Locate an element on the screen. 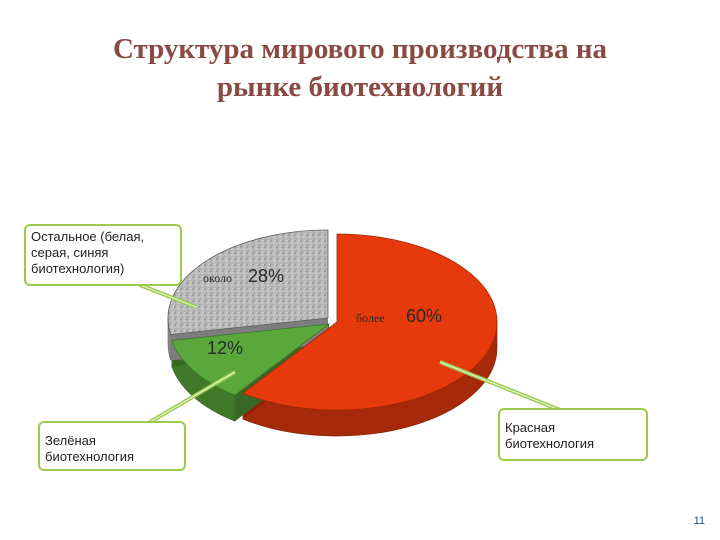 Image resolution: width=720 pixels, height=540 pixels. slice-prefix-2: около is located at coordinates (217, 278).